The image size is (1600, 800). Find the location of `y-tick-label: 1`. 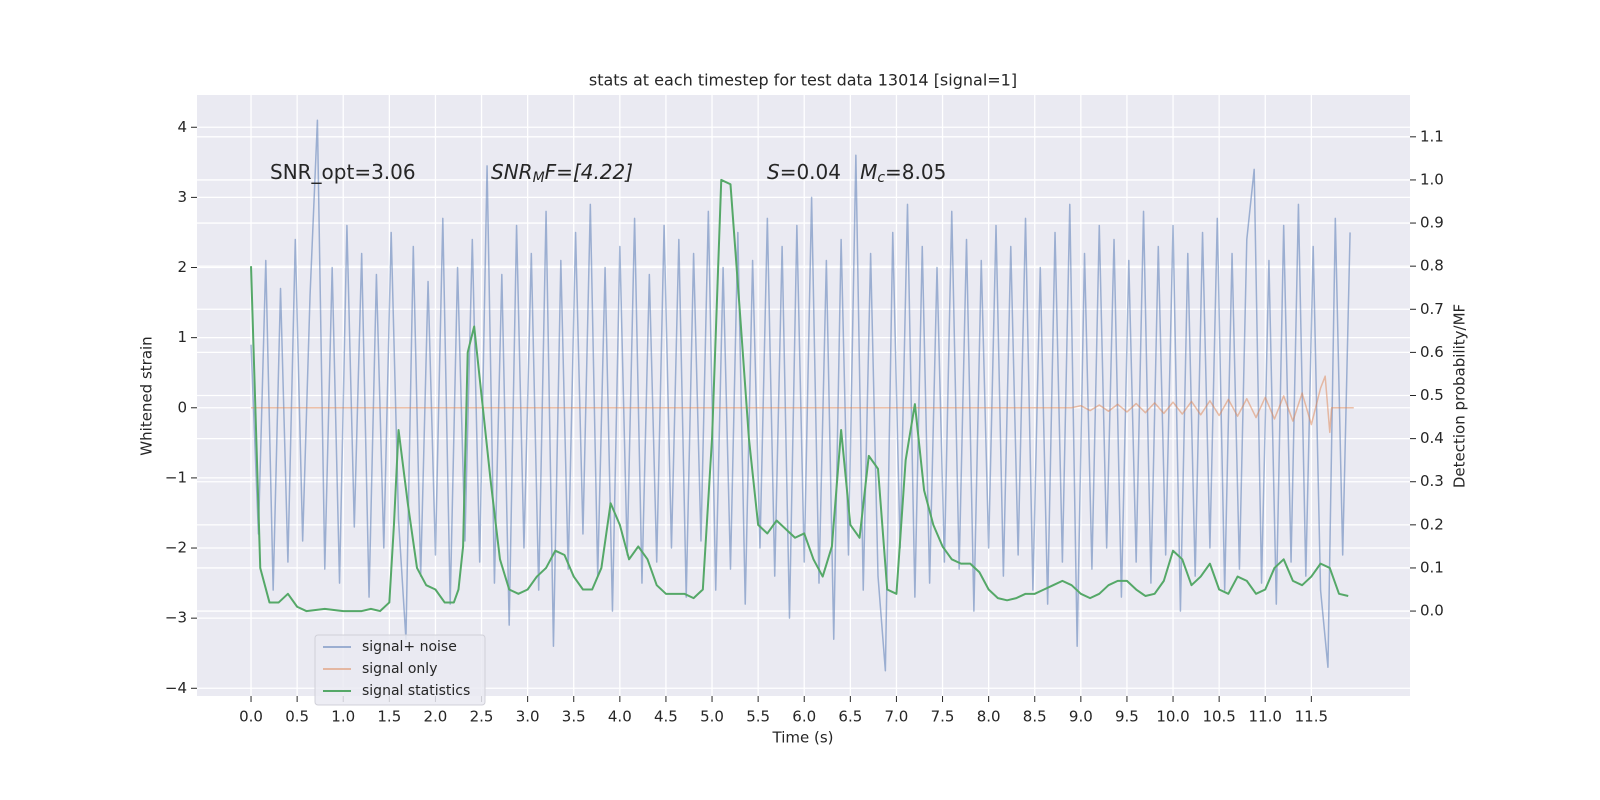

y-tick-label: 1 is located at coordinates (182, 337).